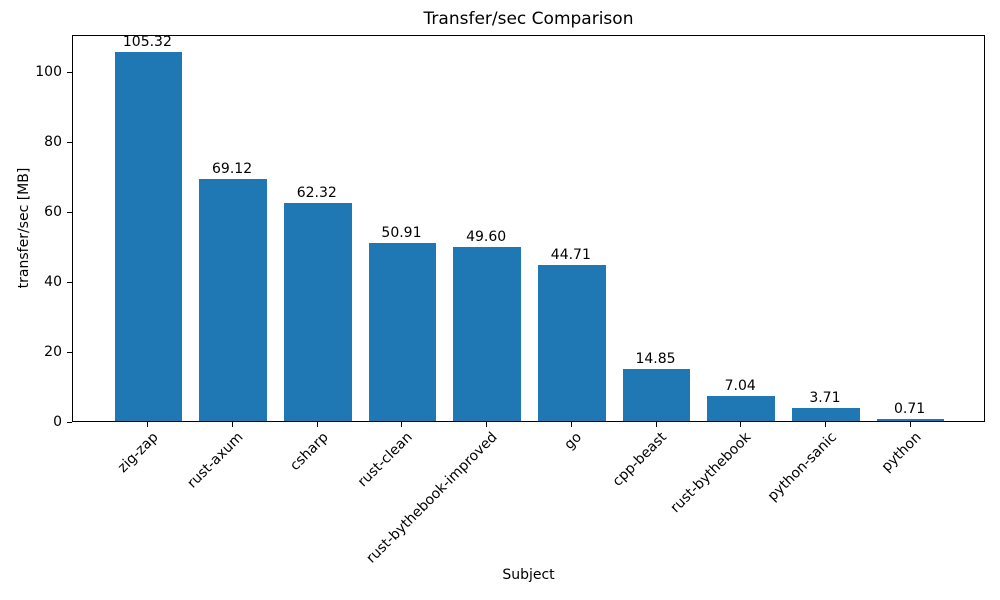 This screenshot has width=1000, height=600. Describe the element at coordinates (528, 575) in the screenshot. I see `x-axis-label: Subject` at that location.